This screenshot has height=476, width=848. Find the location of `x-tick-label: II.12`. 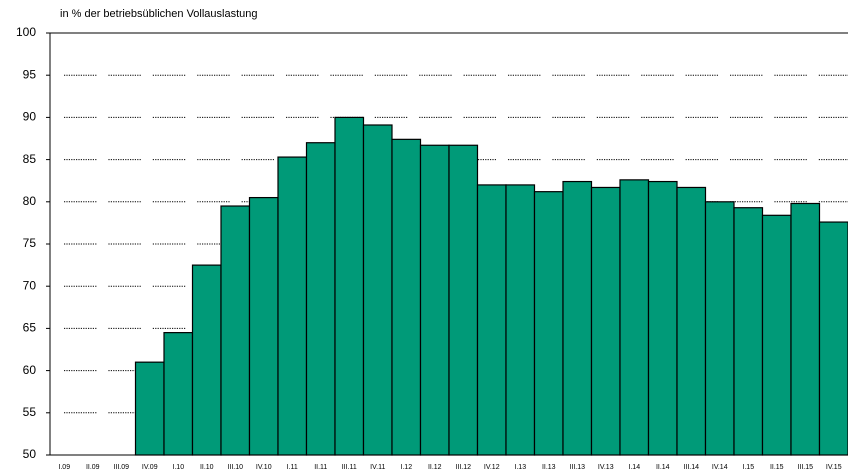

x-tick-label: II.12 is located at coordinates (435, 467).